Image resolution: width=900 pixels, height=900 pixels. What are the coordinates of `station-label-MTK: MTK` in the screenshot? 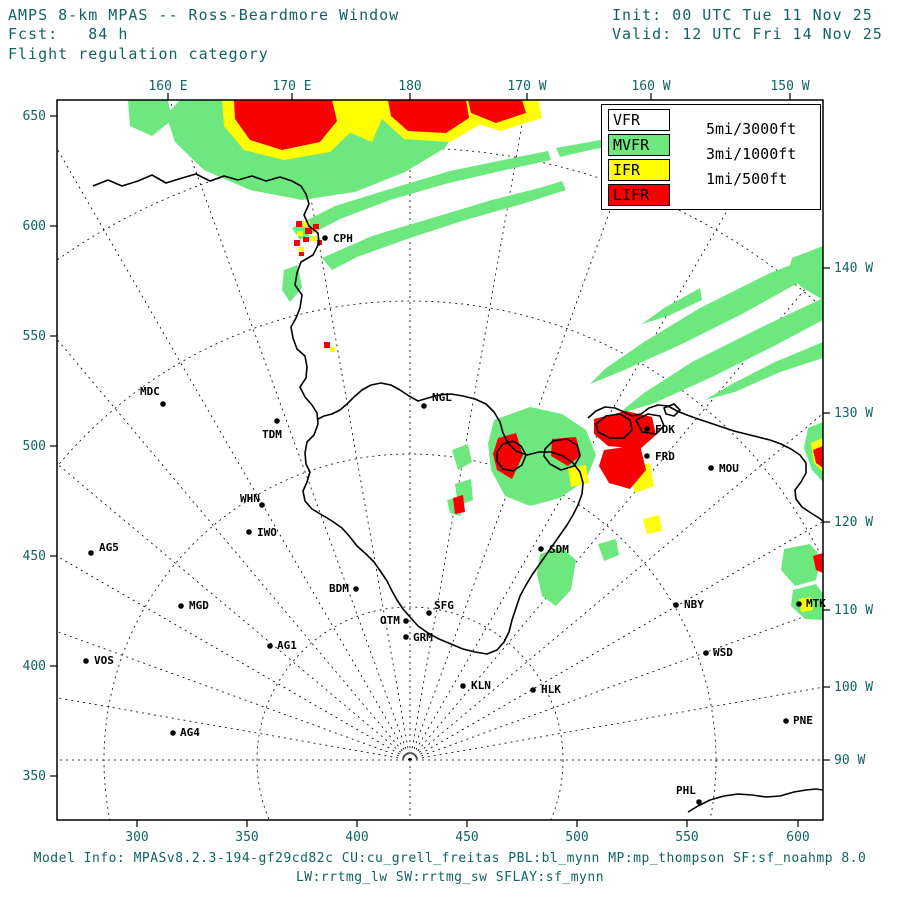 It's located at (816, 603).